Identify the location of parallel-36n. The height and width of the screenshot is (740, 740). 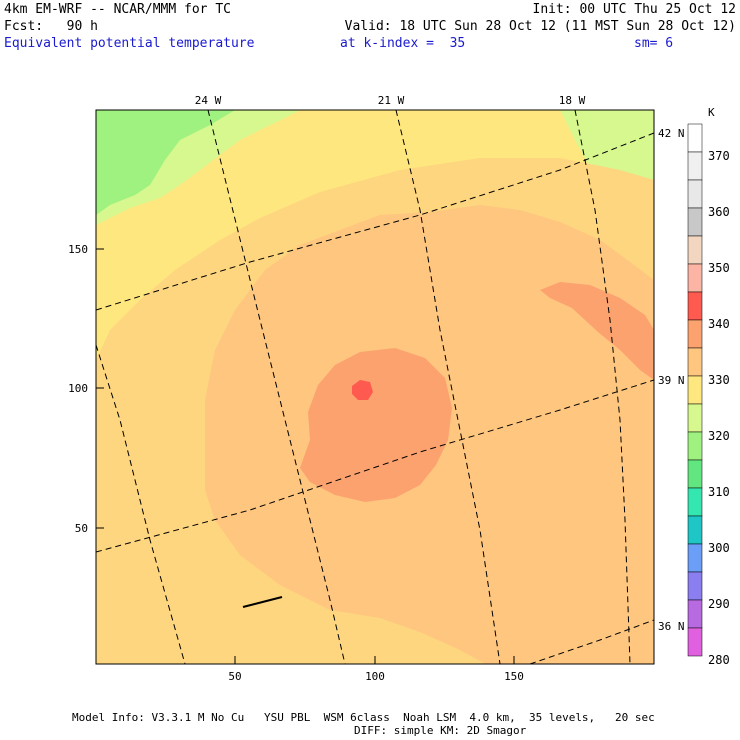
(591, 641).